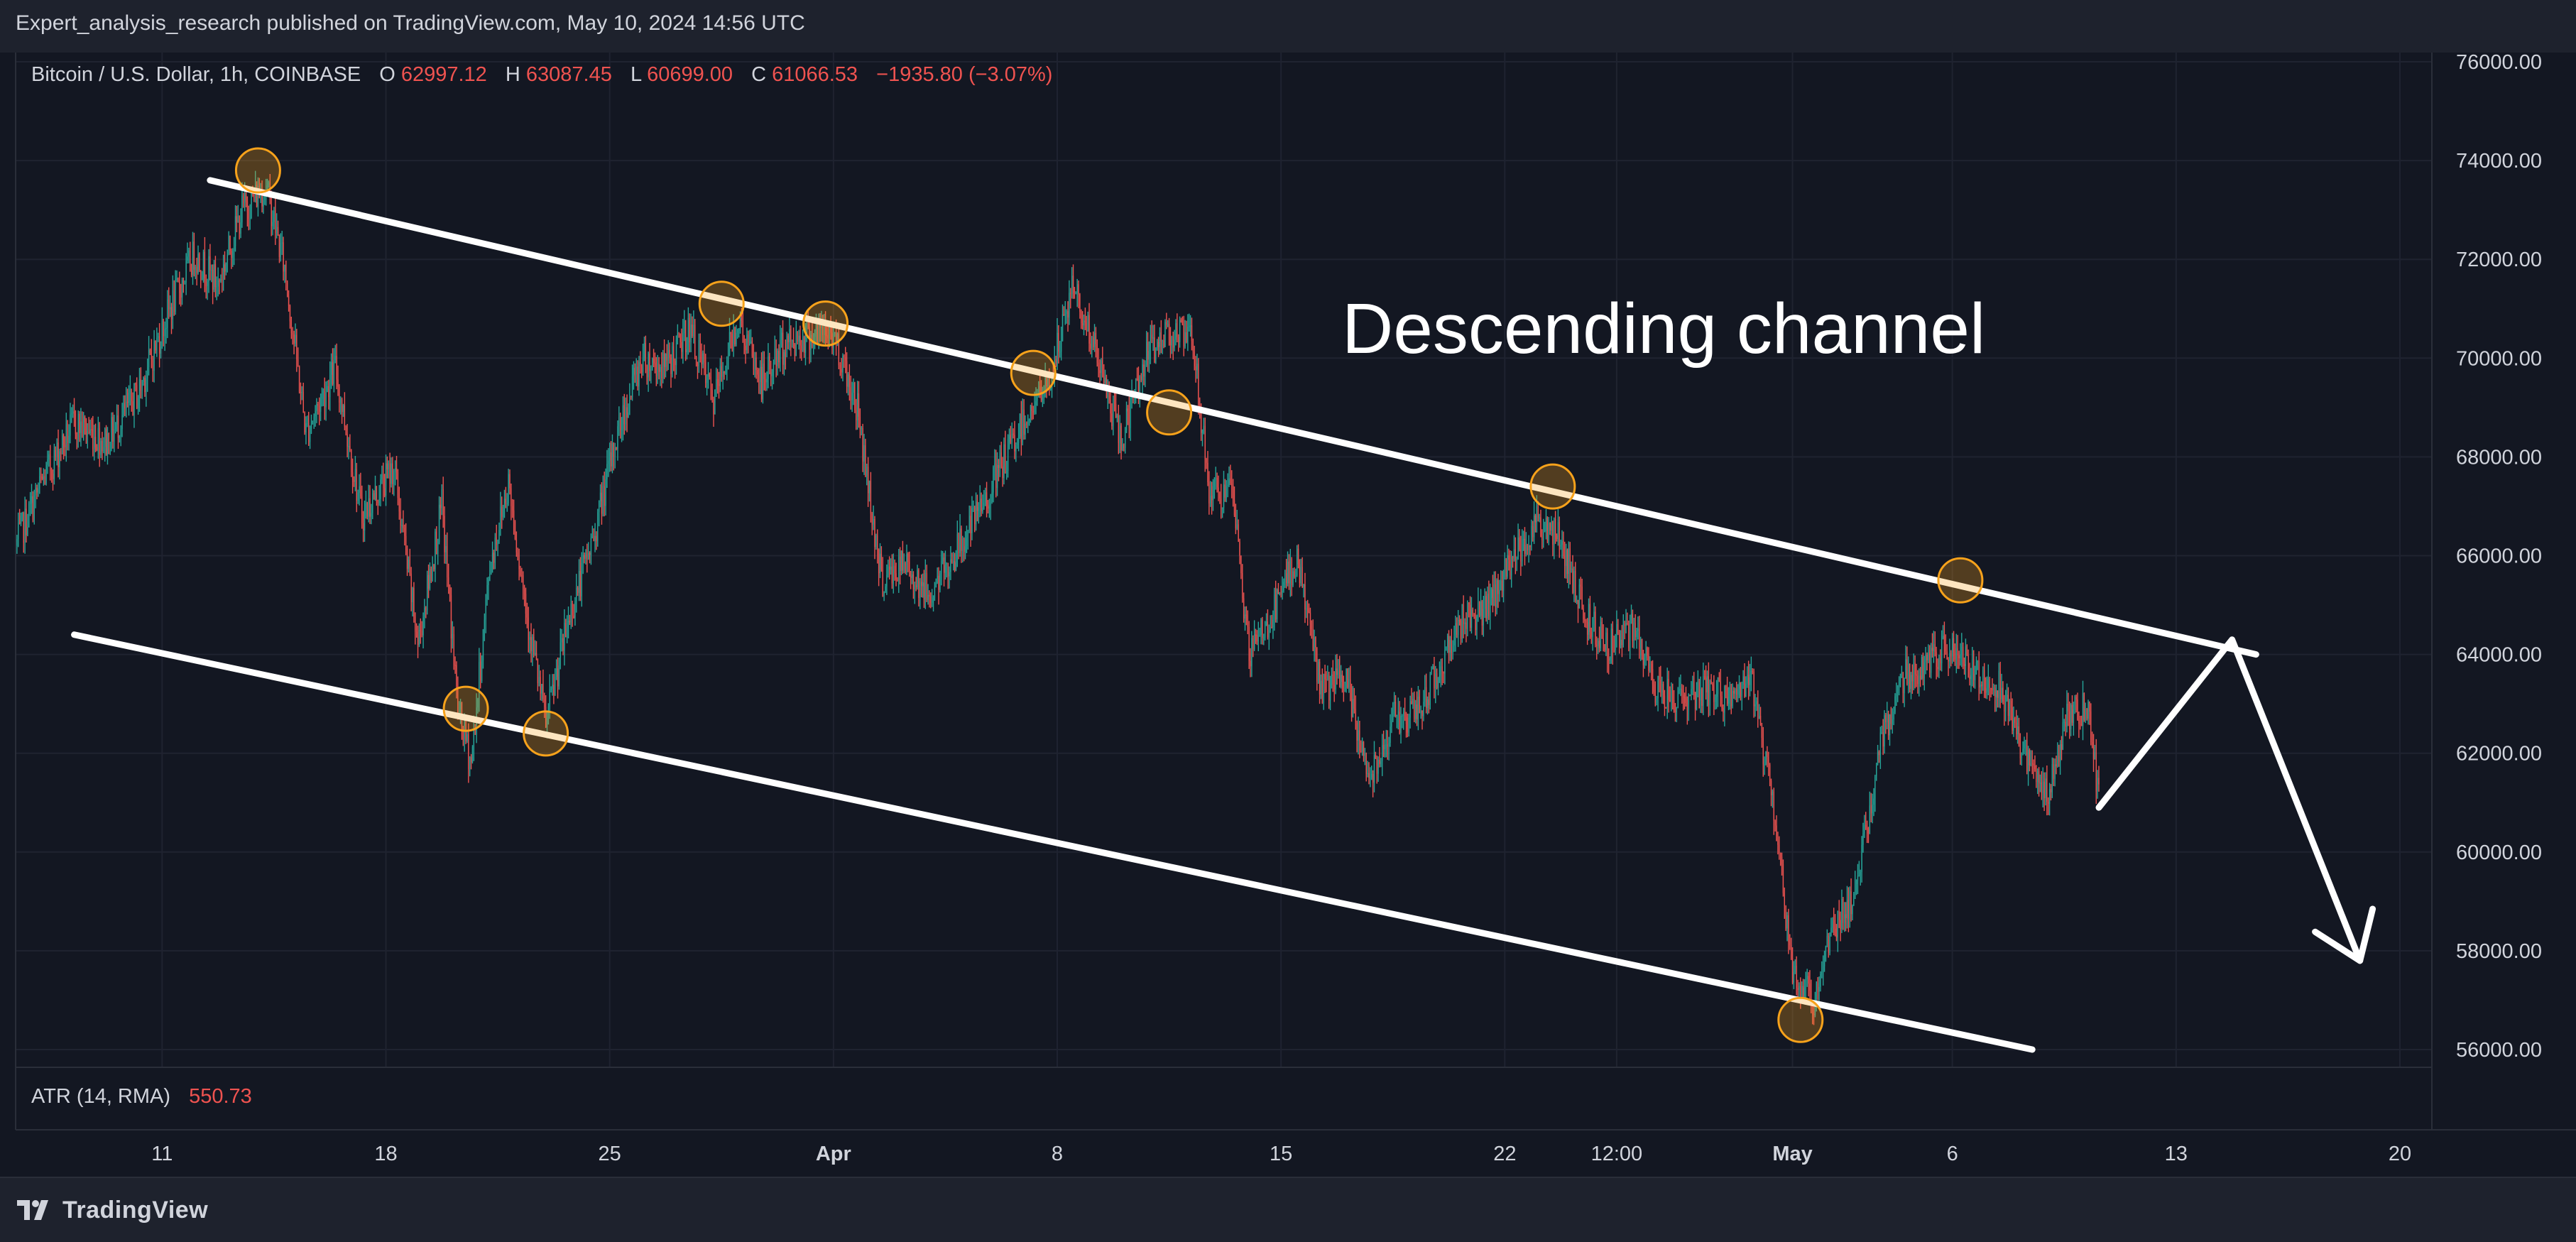 Image resolution: width=2576 pixels, height=1242 pixels. Describe the element at coordinates (2344, 935) in the screenshot. I see `projection-arrowhead` at that location.